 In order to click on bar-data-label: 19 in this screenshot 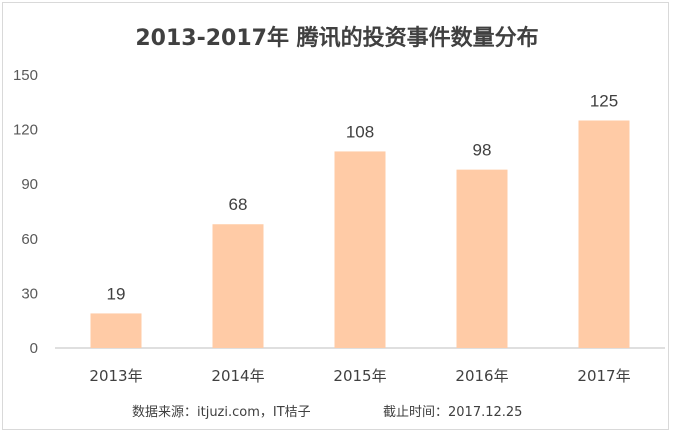, I will do `click(116, 293)`.